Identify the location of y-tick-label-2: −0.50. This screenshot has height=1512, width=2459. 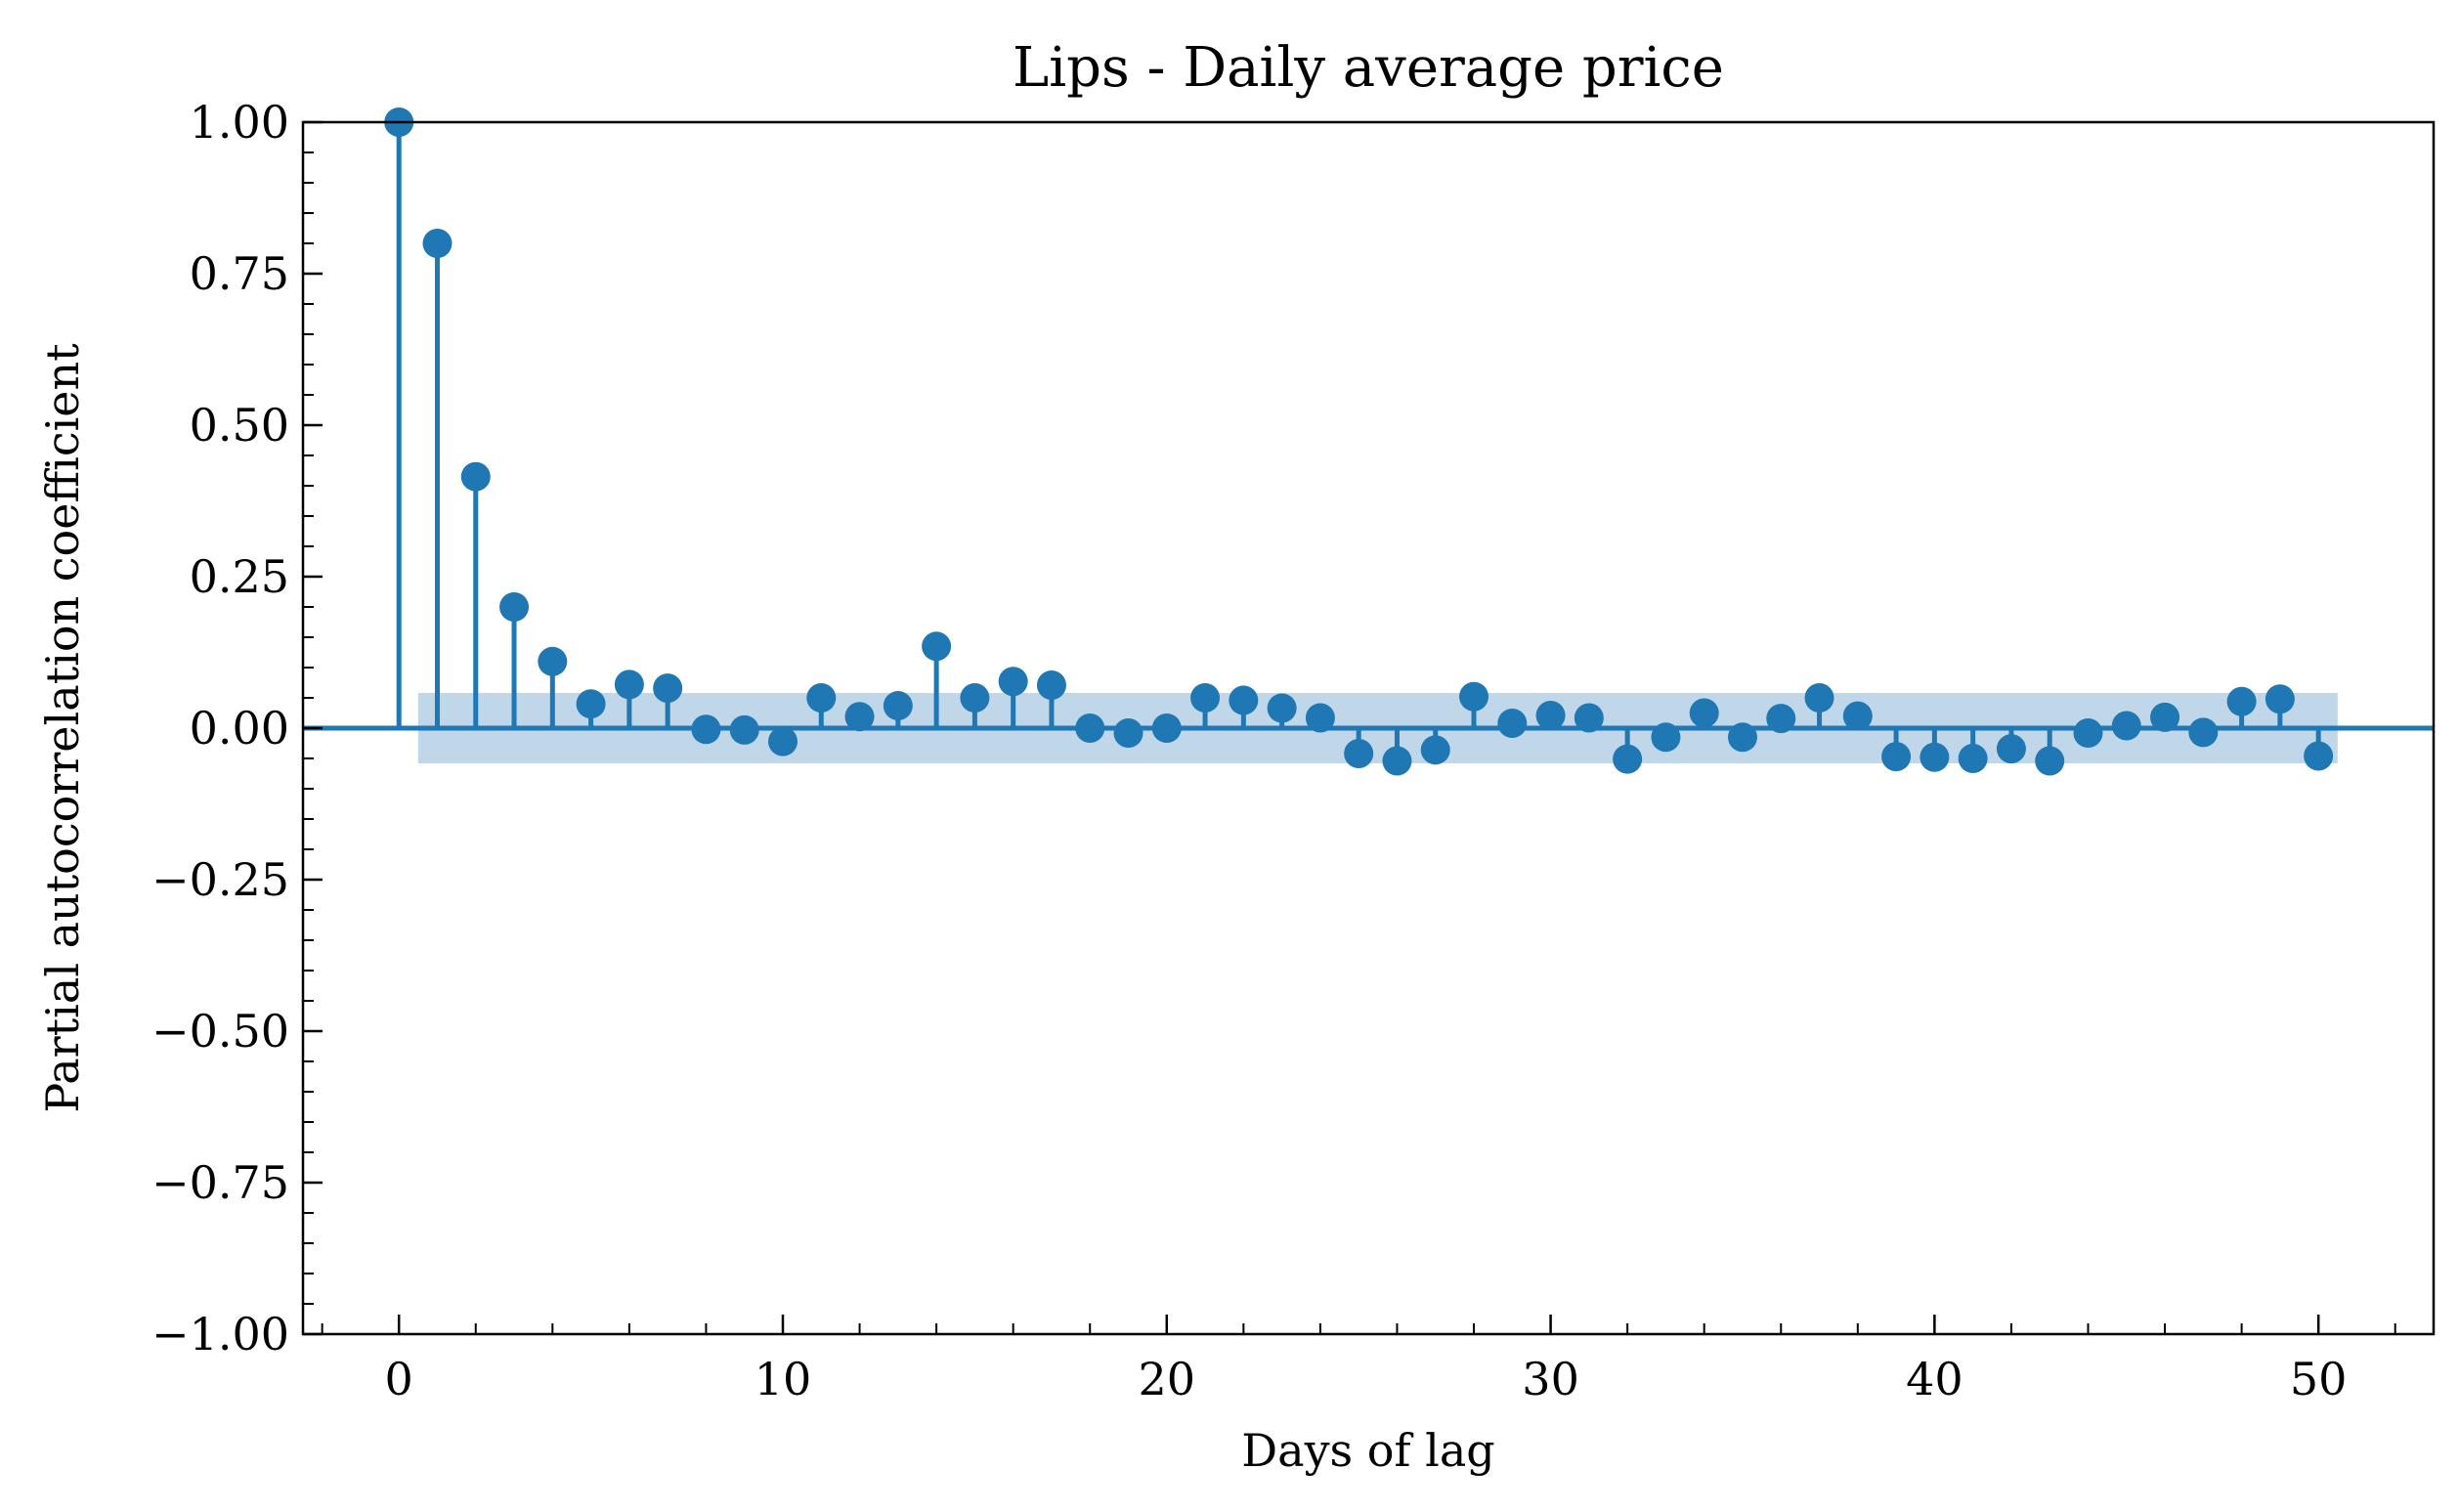
(220, 1031).